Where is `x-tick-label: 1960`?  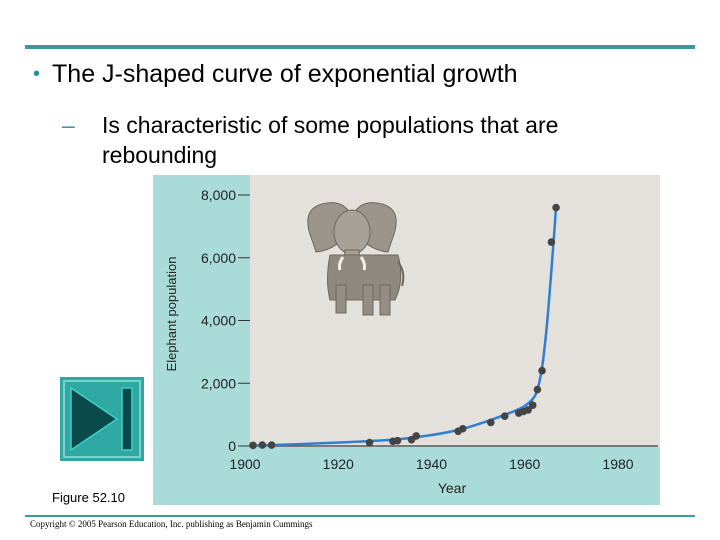 x-tick-label: 1960 is located at coordinates (524, 464).